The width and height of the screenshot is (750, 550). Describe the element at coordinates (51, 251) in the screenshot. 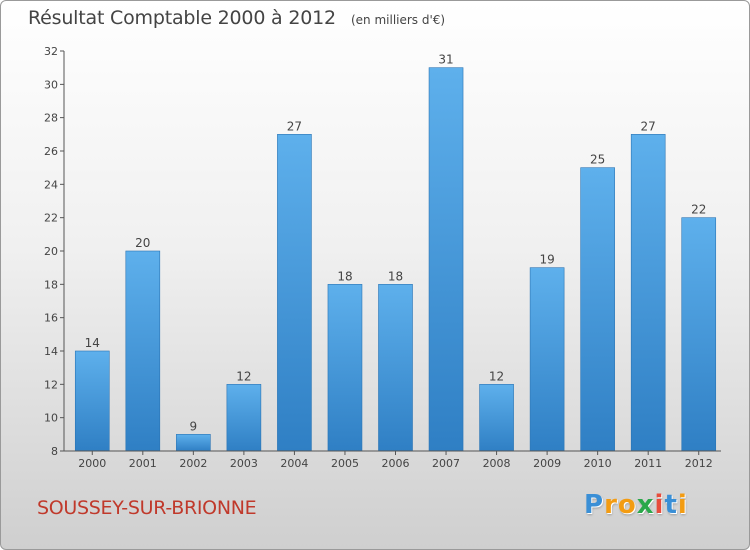

I see `y-tick-label-20: 20` at that location.